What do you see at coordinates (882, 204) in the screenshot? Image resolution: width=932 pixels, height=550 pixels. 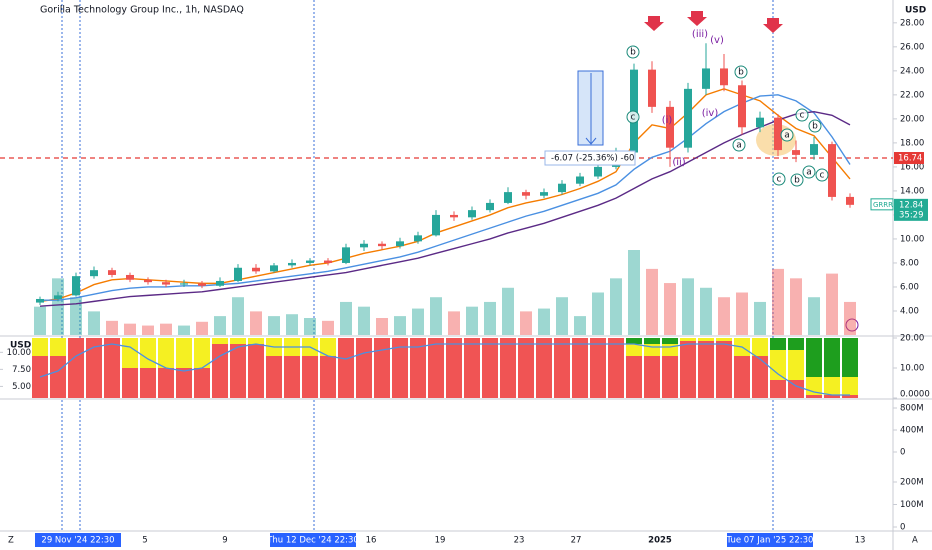 I see `symbol-tag` at bounding box center [882, 204].